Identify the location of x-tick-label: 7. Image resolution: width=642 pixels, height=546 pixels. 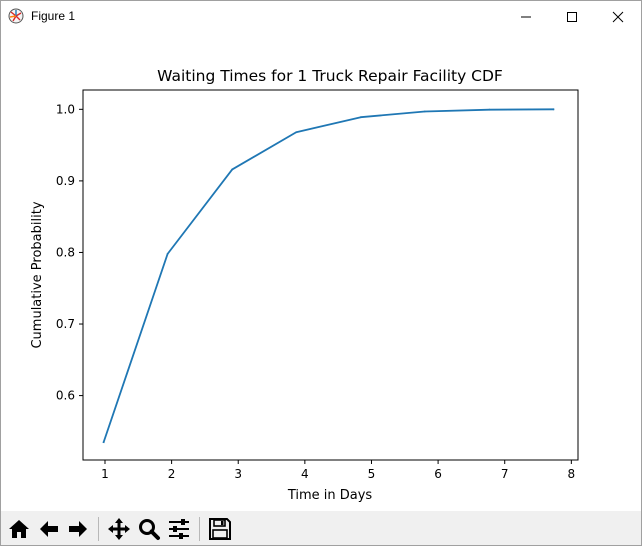
(505, 474).